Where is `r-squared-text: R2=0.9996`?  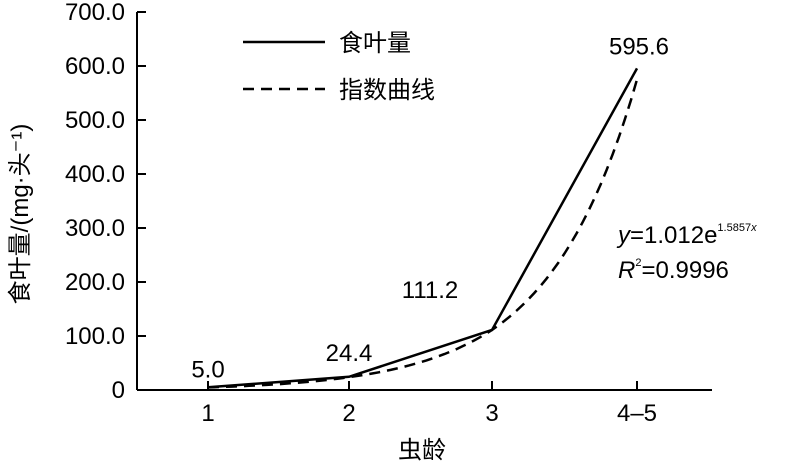
r-squared-text: R2=0.9996 is located at coordinates (673, 270).